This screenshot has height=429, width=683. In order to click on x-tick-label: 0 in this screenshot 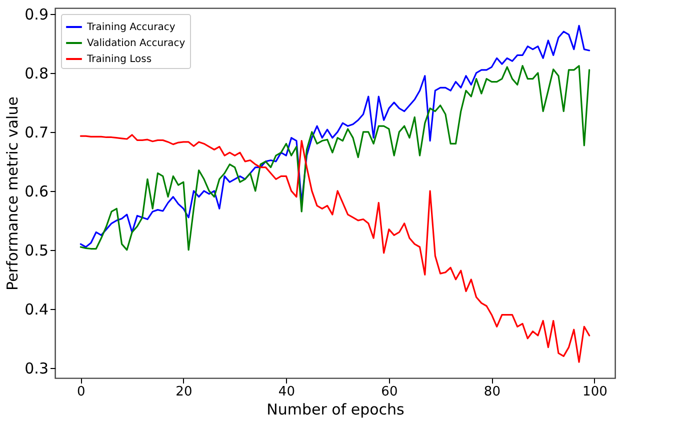, I will do `click(81, 392)`.